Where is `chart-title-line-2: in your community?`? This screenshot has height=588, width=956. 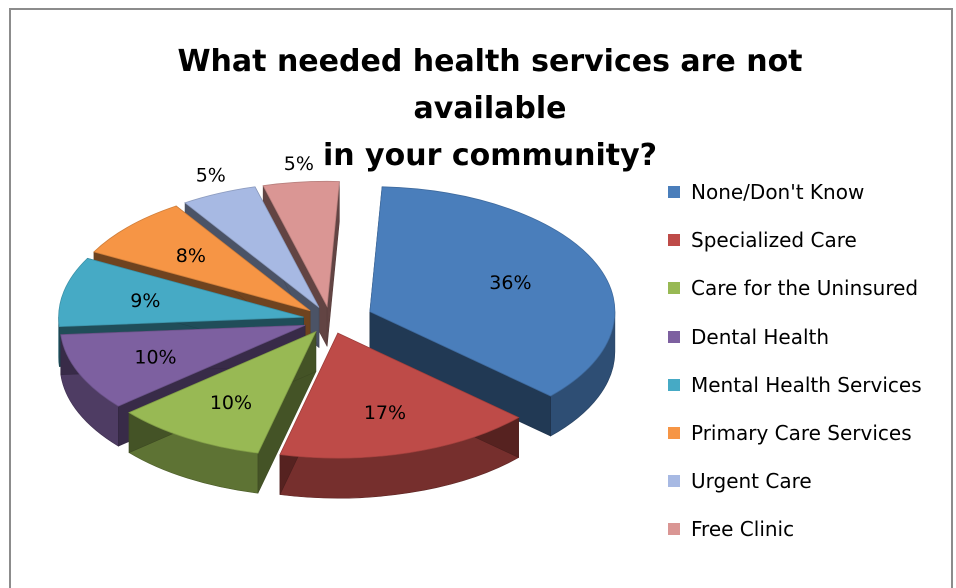
chart-title-line-2: in your community? is located at coordinates (490, 155).